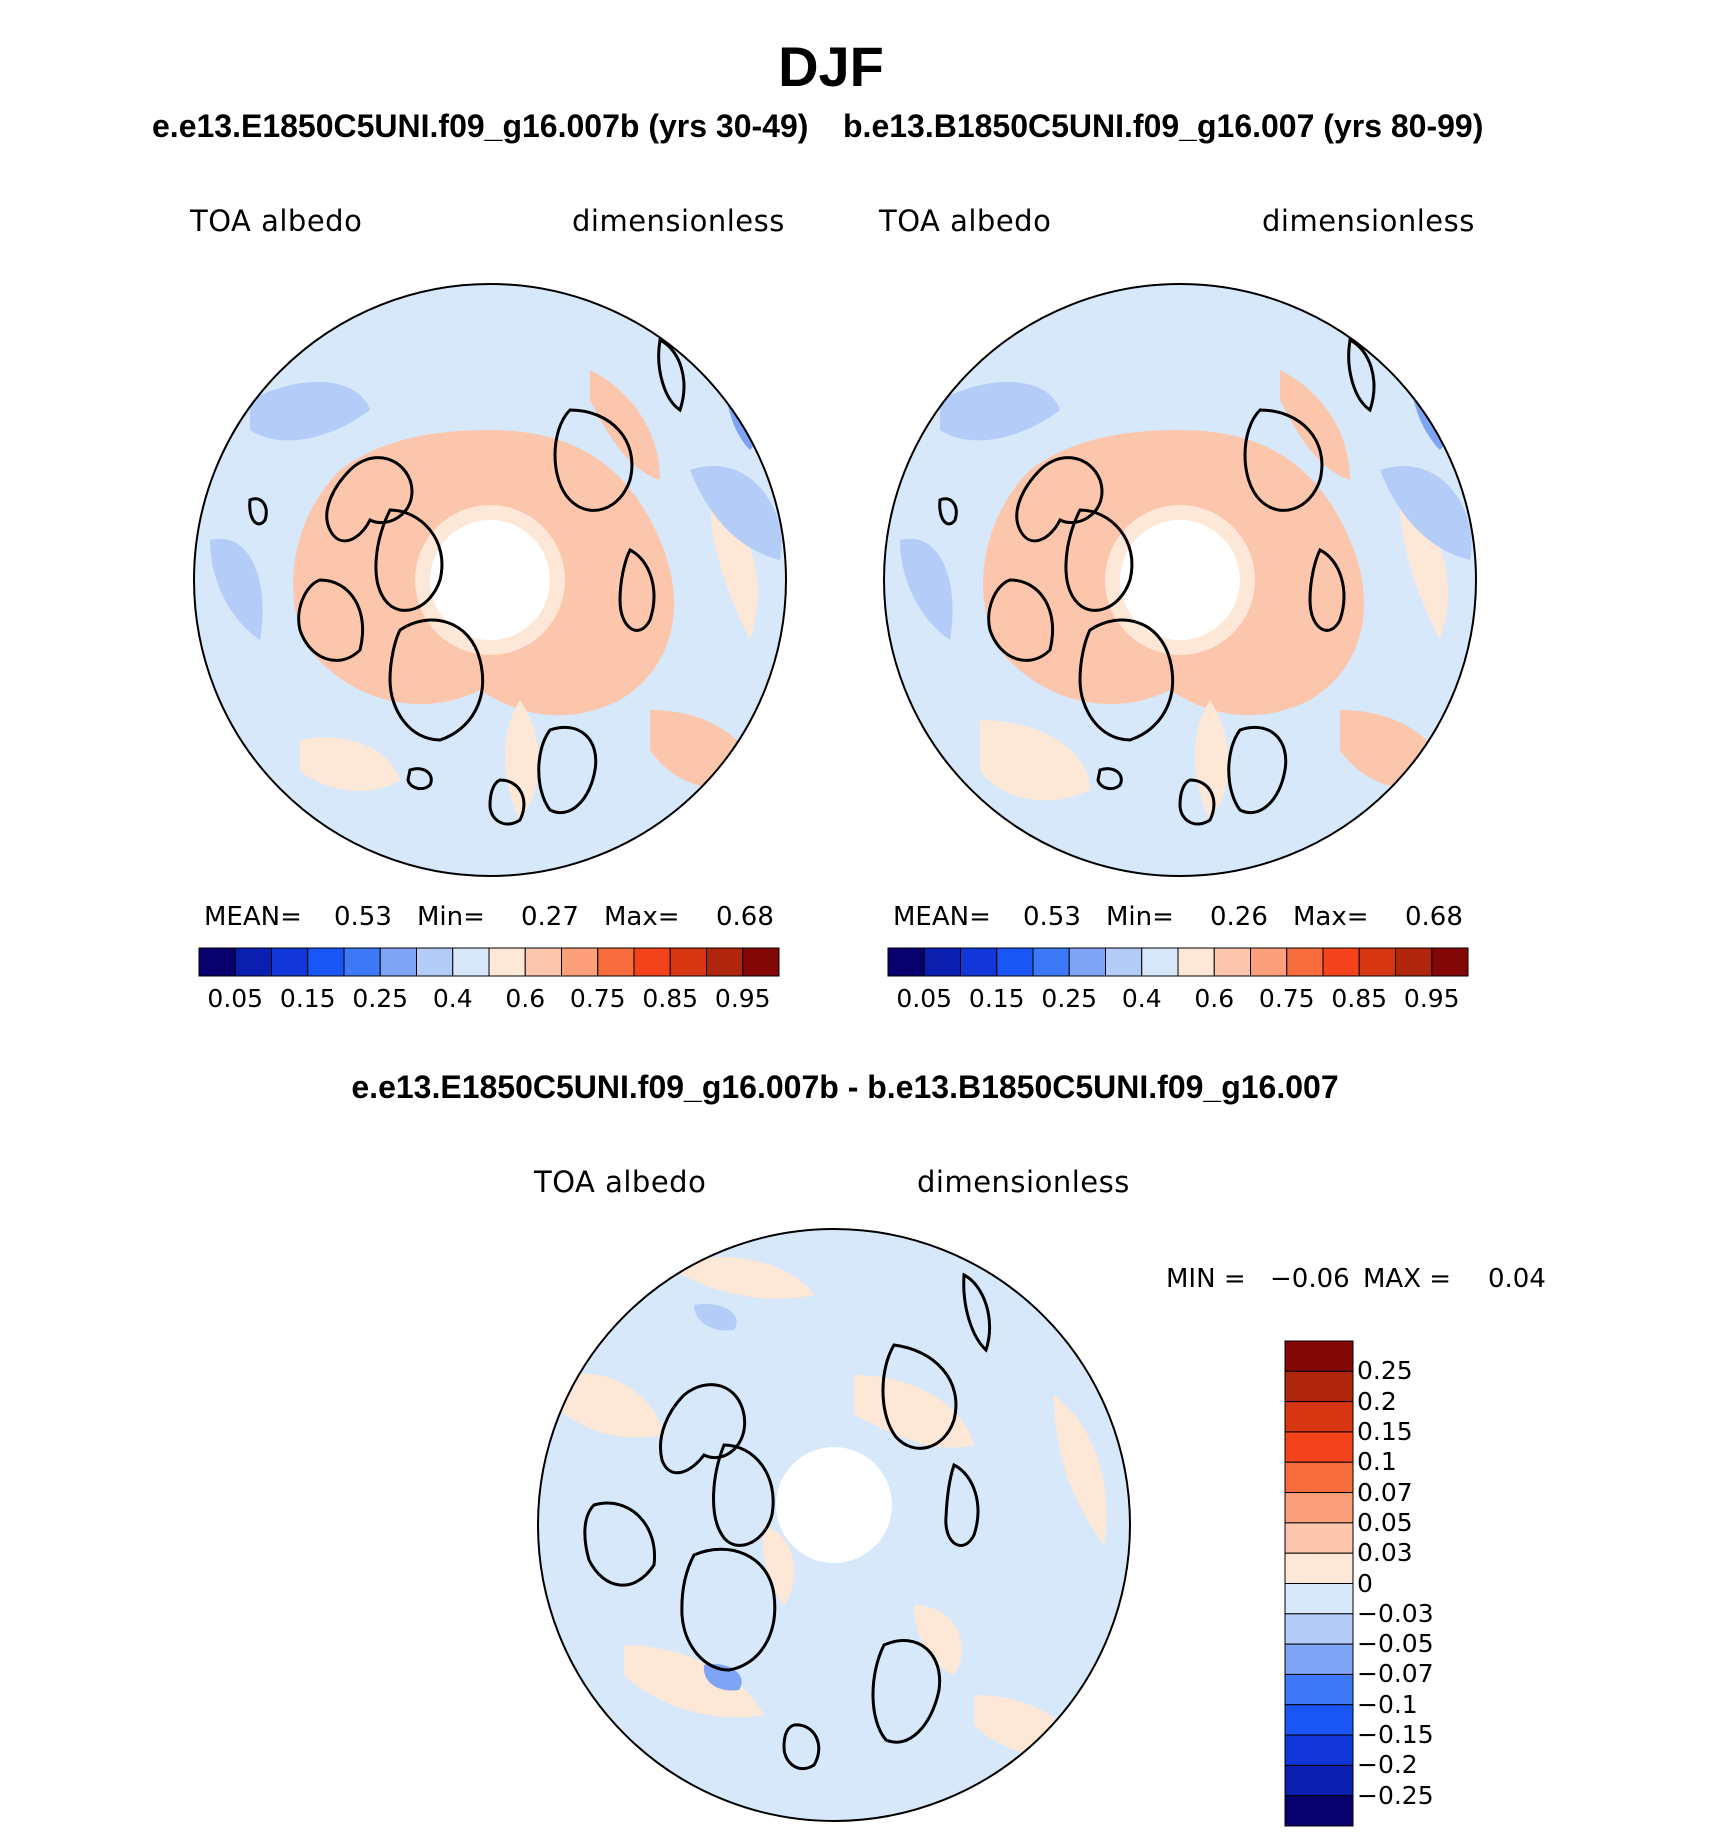 The width and height of the screenshot is (1710, 1838). Describe the element at coordinates (1387, 1704) in the screenshot. I see `colorbar-difference-tick-label: −0.1` at that location.